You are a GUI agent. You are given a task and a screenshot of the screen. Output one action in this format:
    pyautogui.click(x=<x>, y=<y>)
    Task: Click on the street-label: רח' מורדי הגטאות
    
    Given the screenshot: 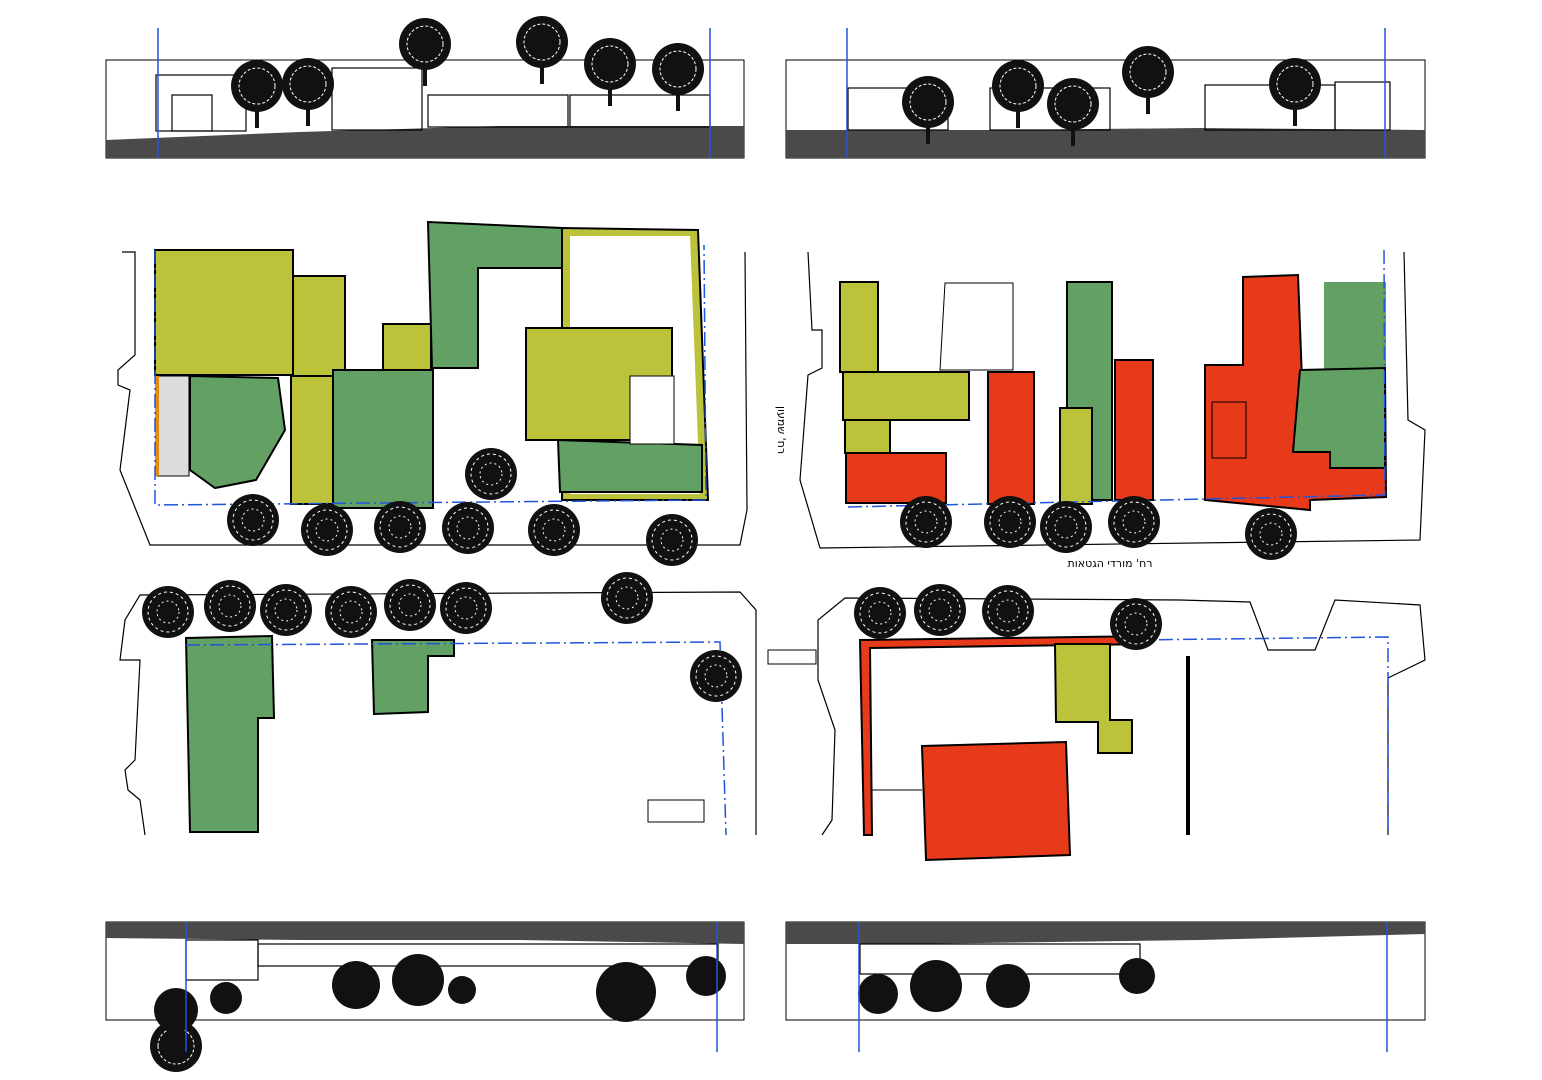 What is the action you would take?
    pyautogui.click(x=1110, y=563)
    